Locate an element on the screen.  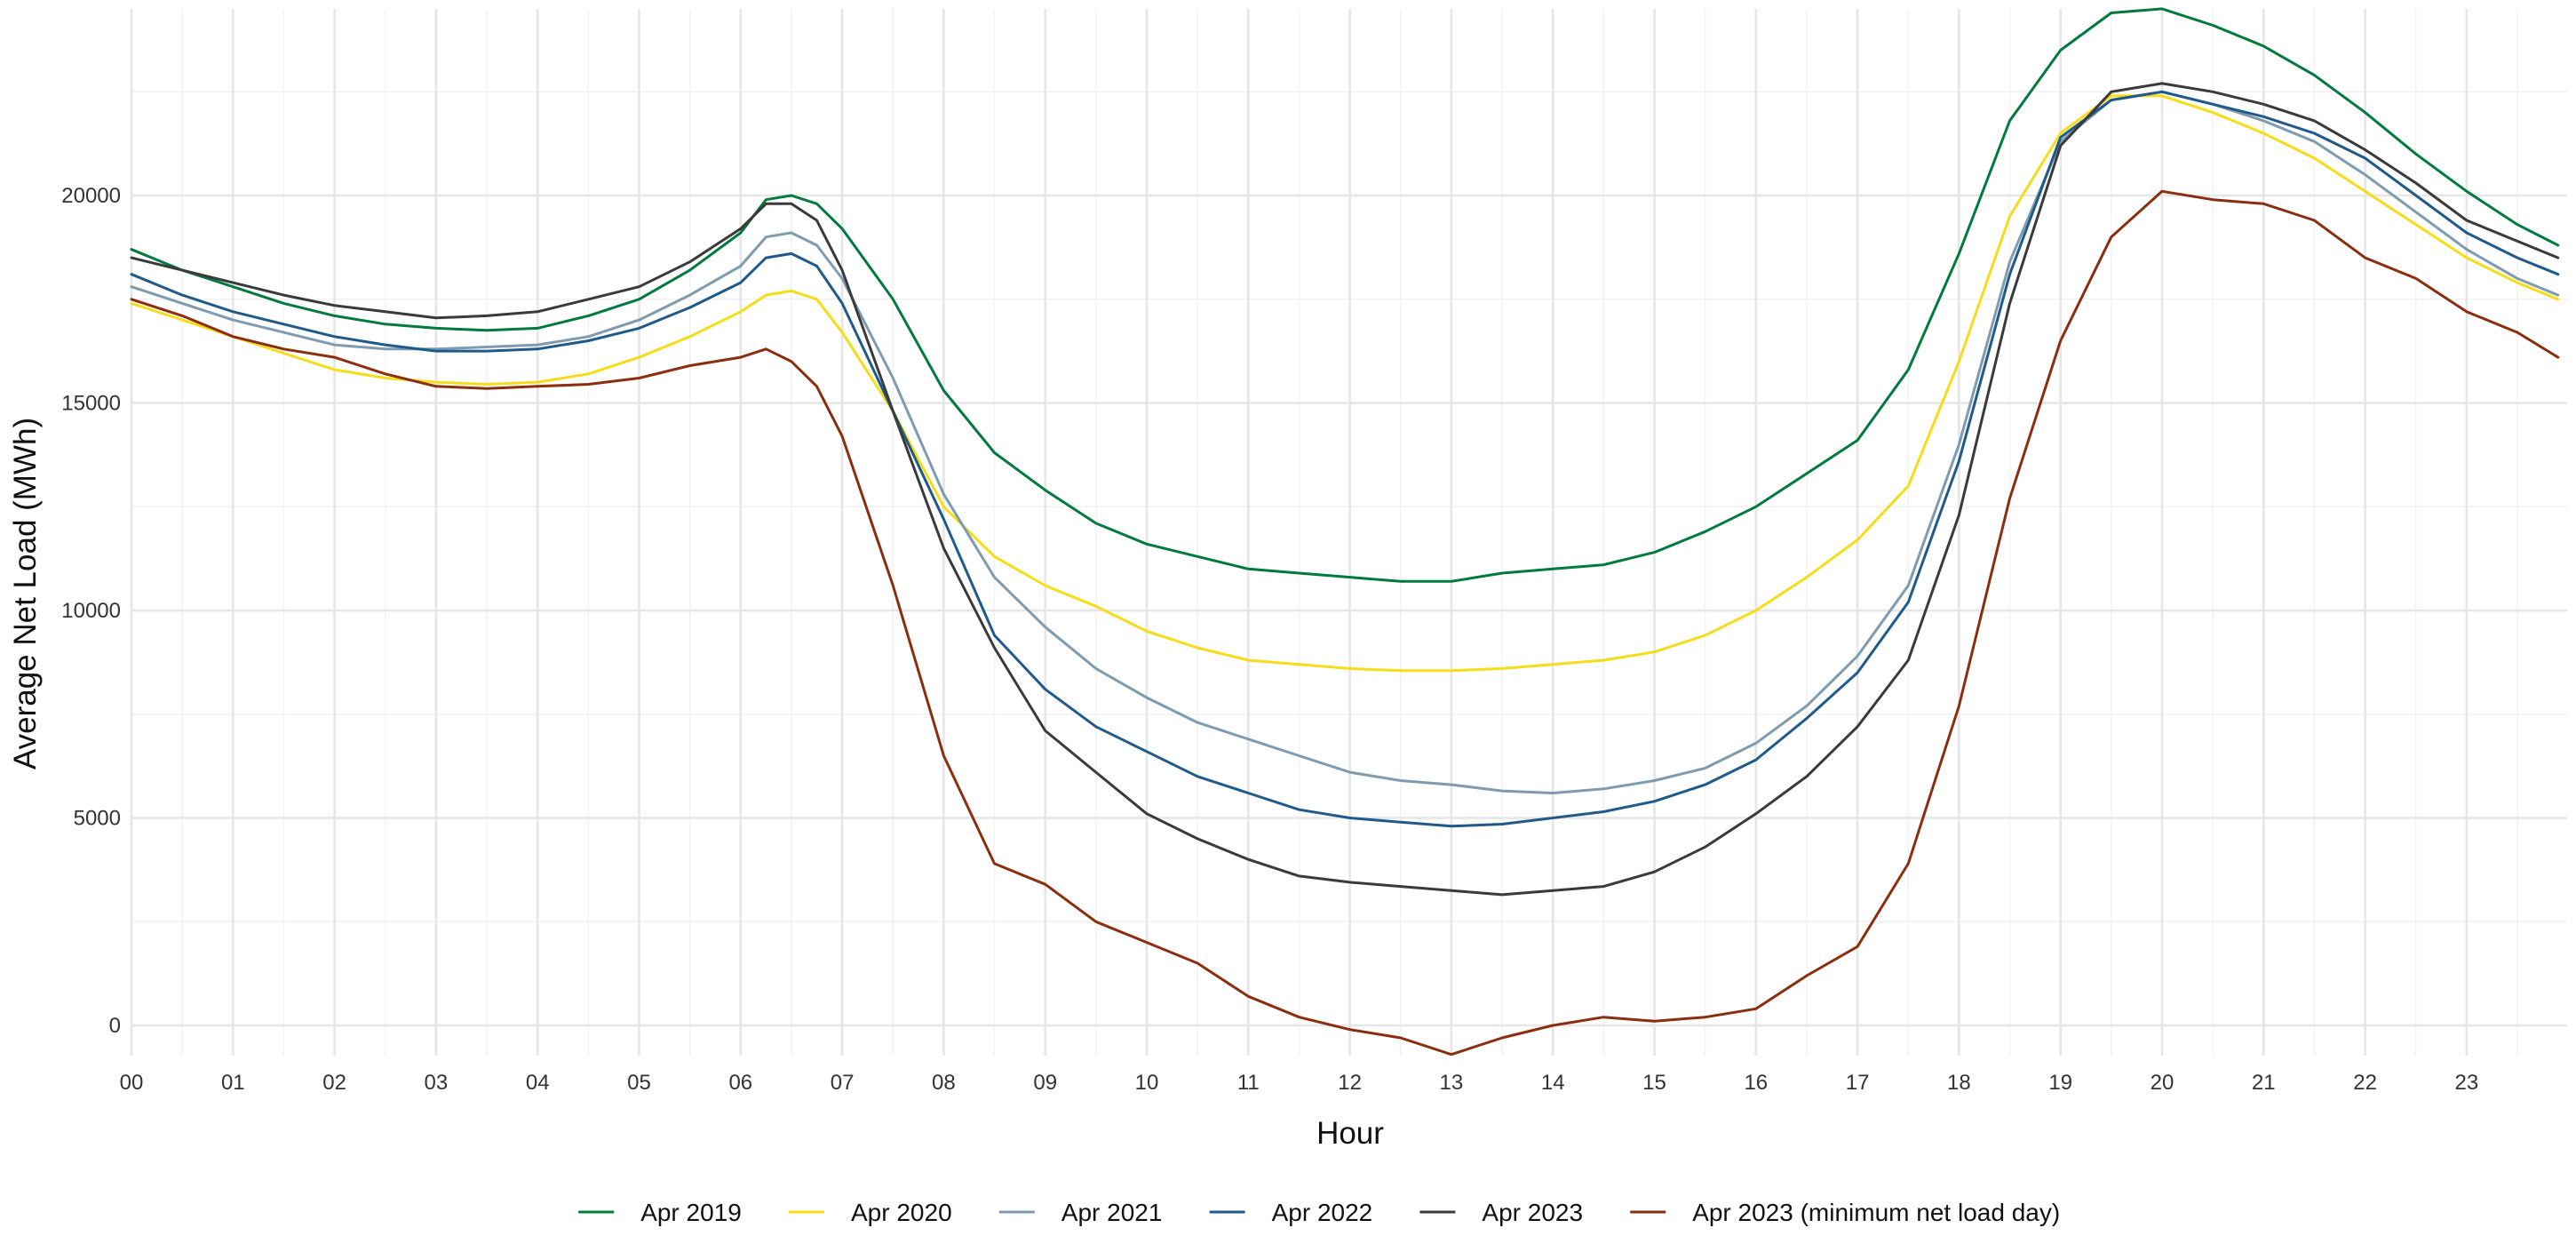
x-tick-label: 02 is located at coordinates (334, 1083).